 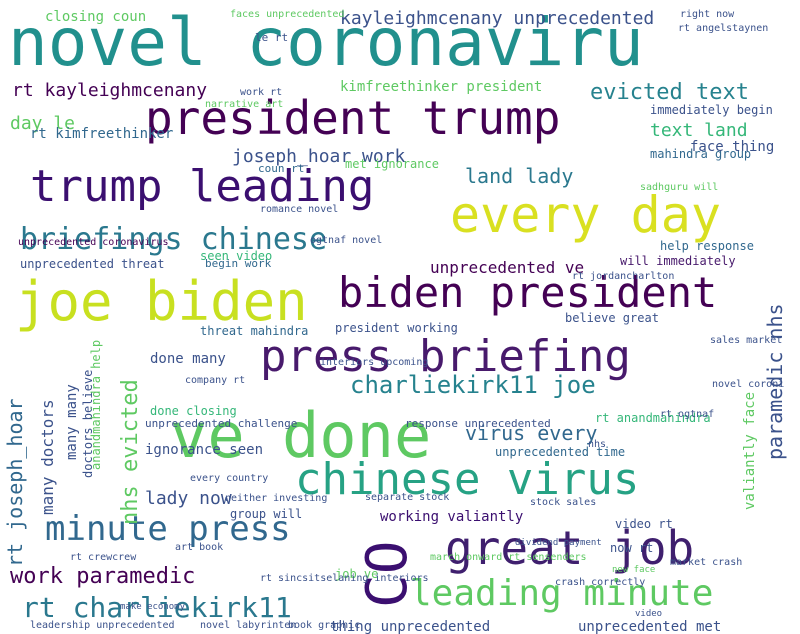 I want to click on word-minute-press: minute press, so click(x=168, y=529).